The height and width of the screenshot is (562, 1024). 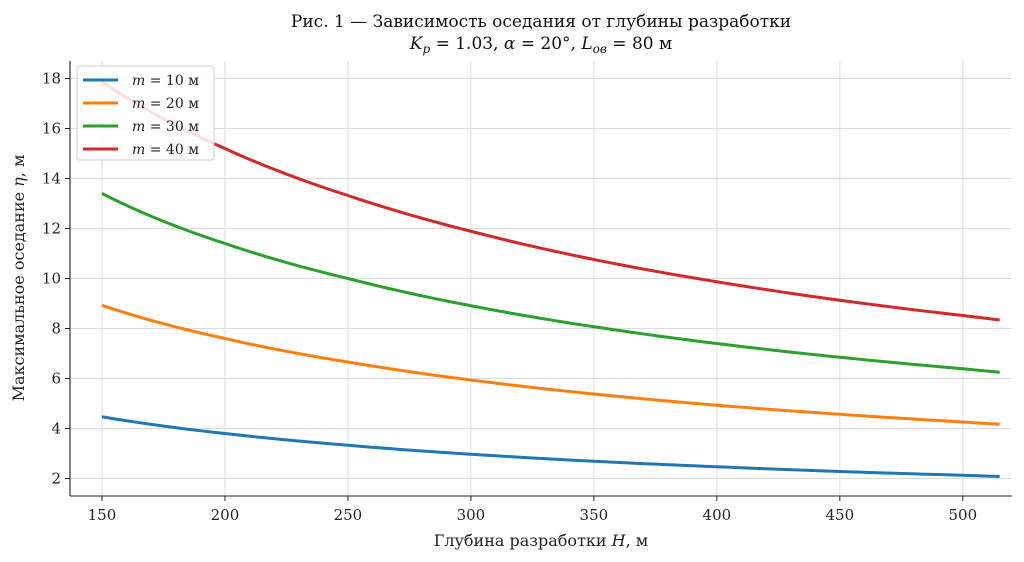 I want to click on x-tick-label: 300, so click(x=471, y=515).